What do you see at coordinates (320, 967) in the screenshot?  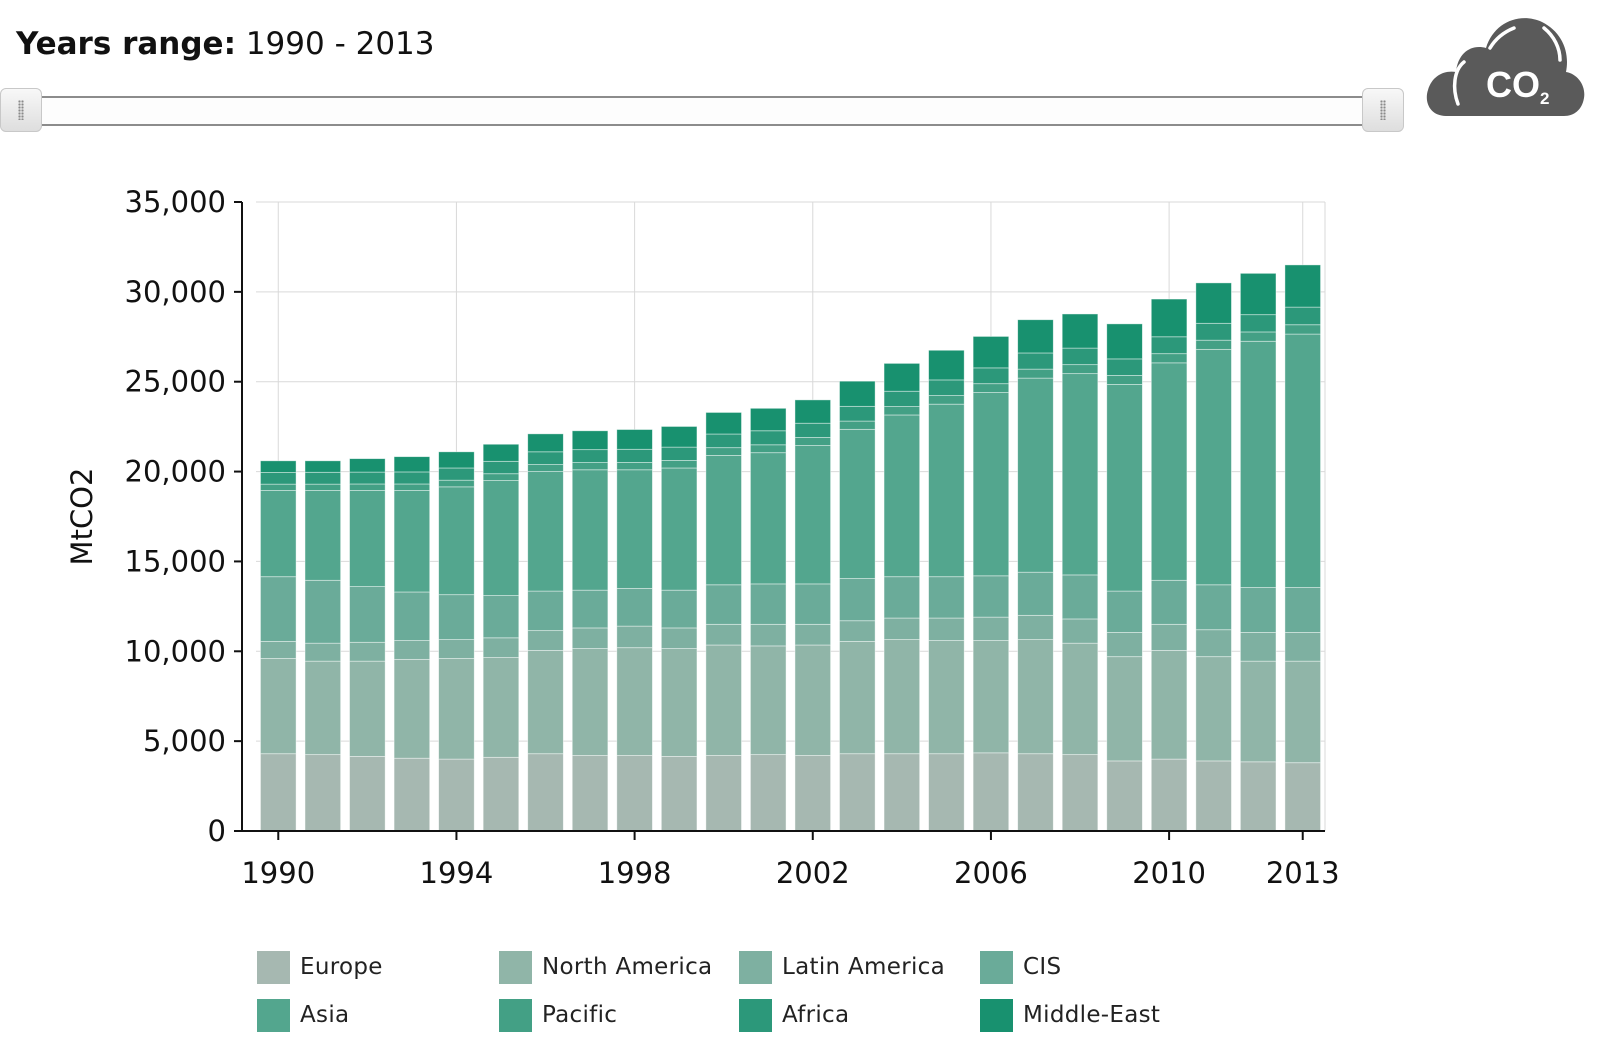 I see `legend-item: Europe` at bounding box center [320, 967].